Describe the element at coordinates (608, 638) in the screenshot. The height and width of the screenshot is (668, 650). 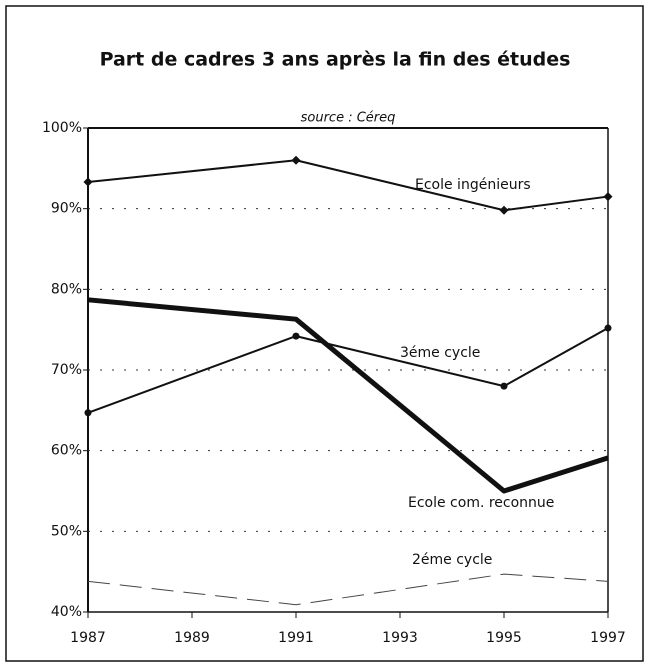
I see `x-tick-label: 1997` at that location.